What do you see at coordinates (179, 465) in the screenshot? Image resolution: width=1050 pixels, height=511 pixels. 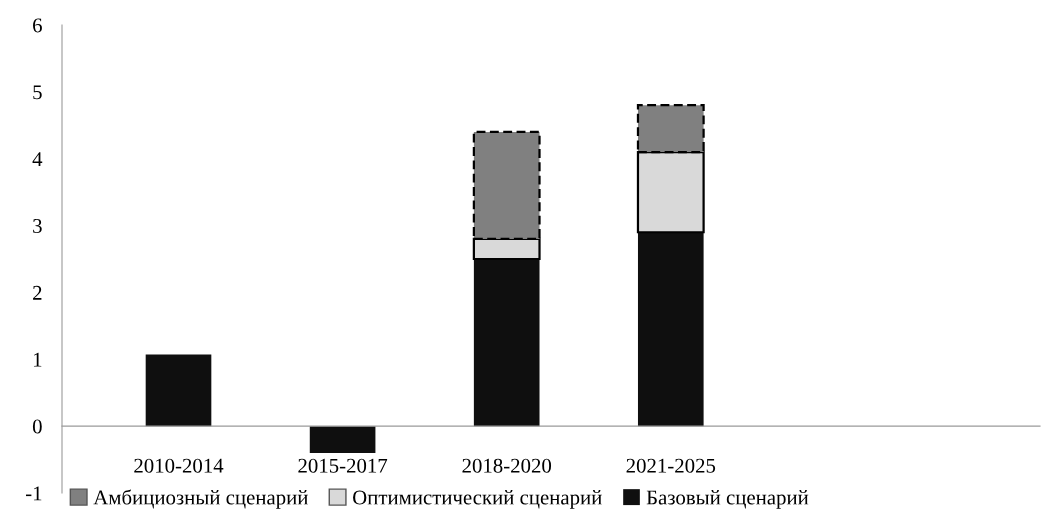 I see `x-tick-label: 2010-2014` at bounding box center [179, 465].